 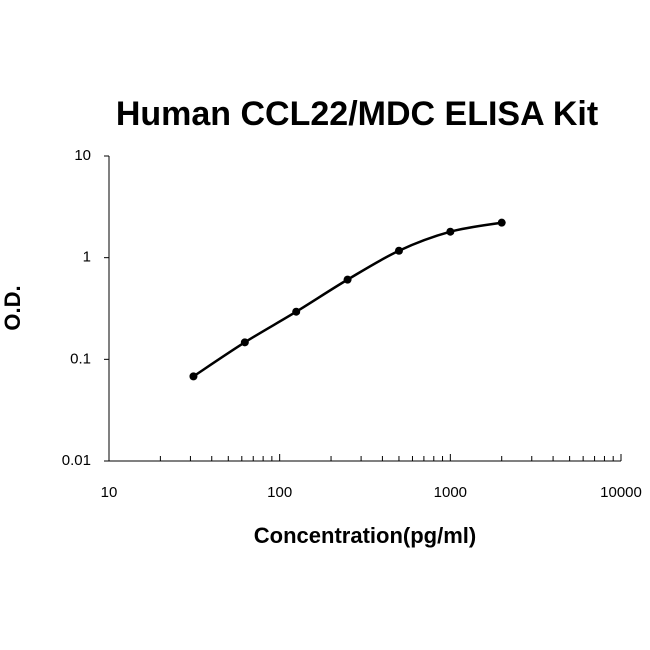 I want to click on y-tick-label: 1, so click(x=87, y=257).